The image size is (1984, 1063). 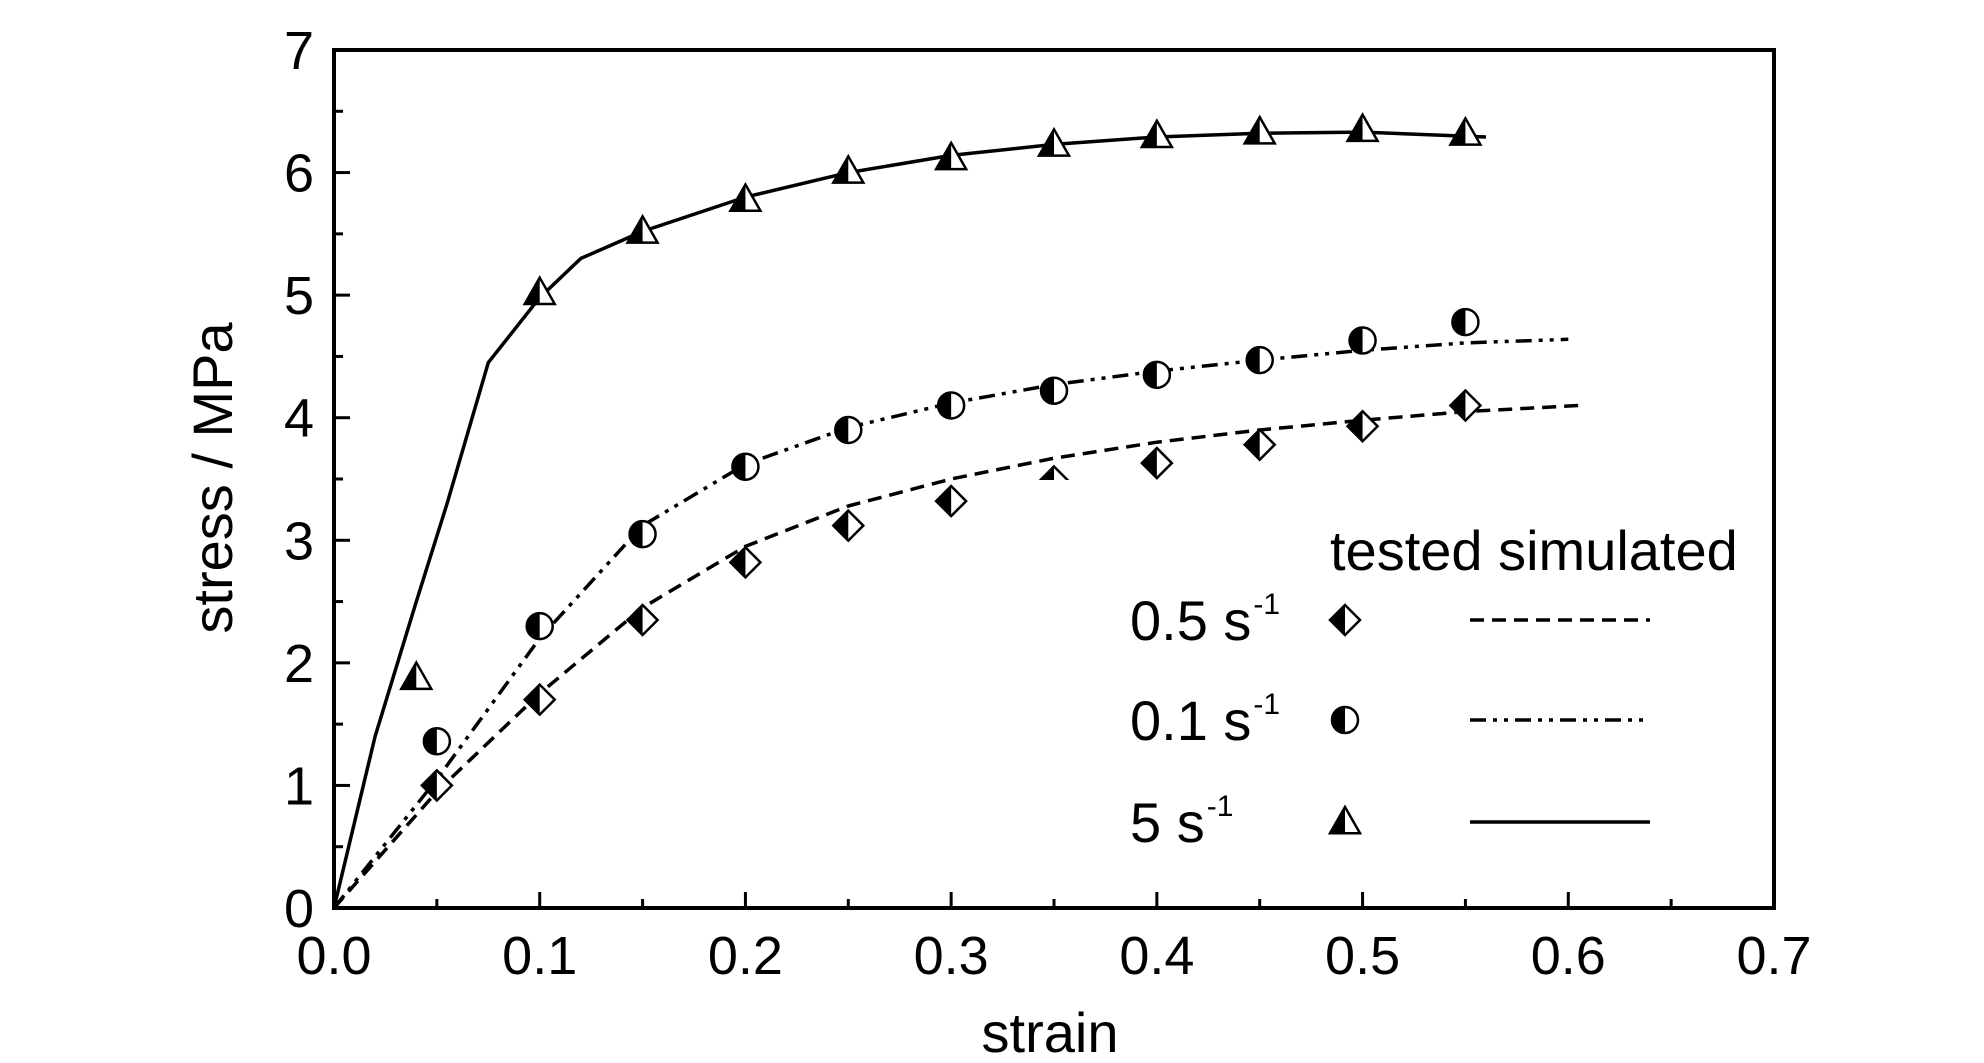 I want to click on y-tick-label: 0, so click(x=299, y=909).